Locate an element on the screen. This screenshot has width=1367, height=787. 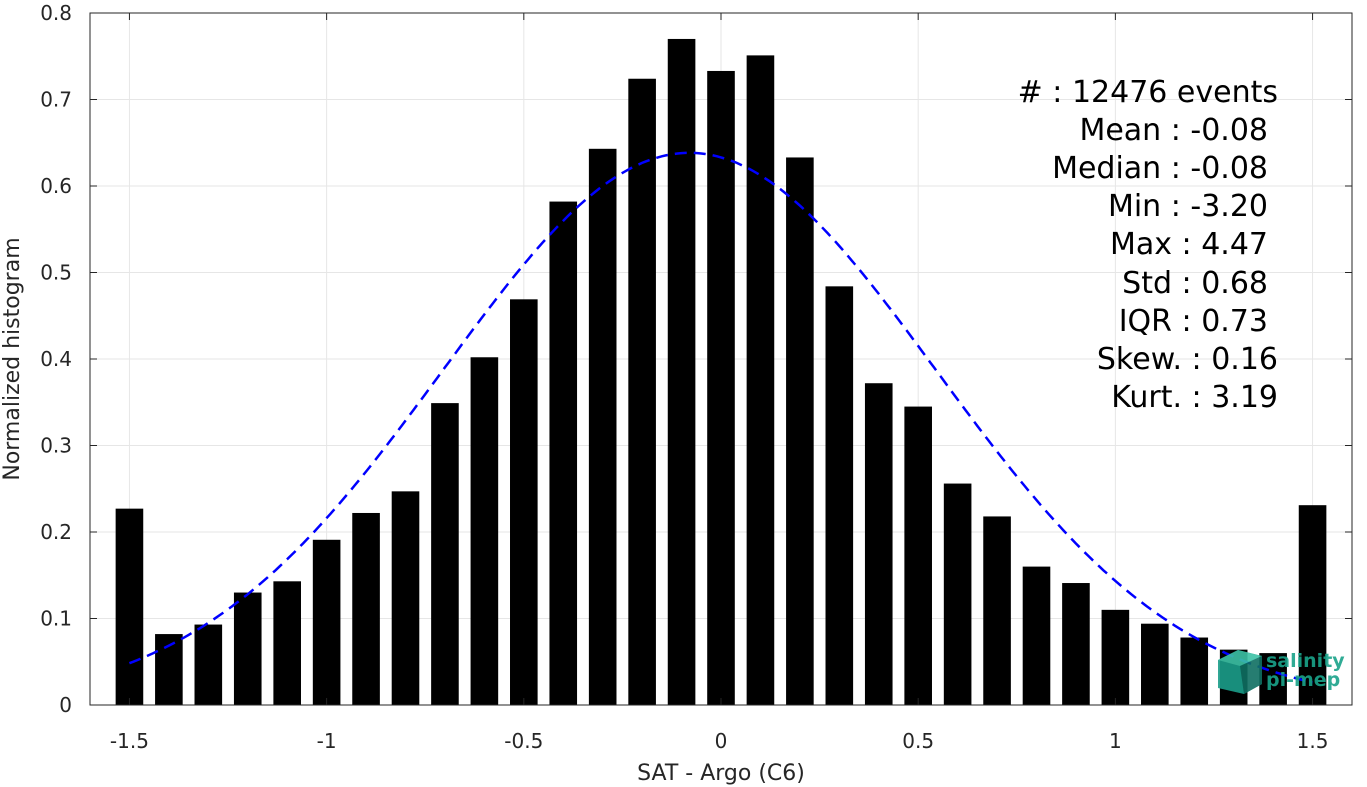
y-tick-label: 0.4 is located at coordinates (56, 359).